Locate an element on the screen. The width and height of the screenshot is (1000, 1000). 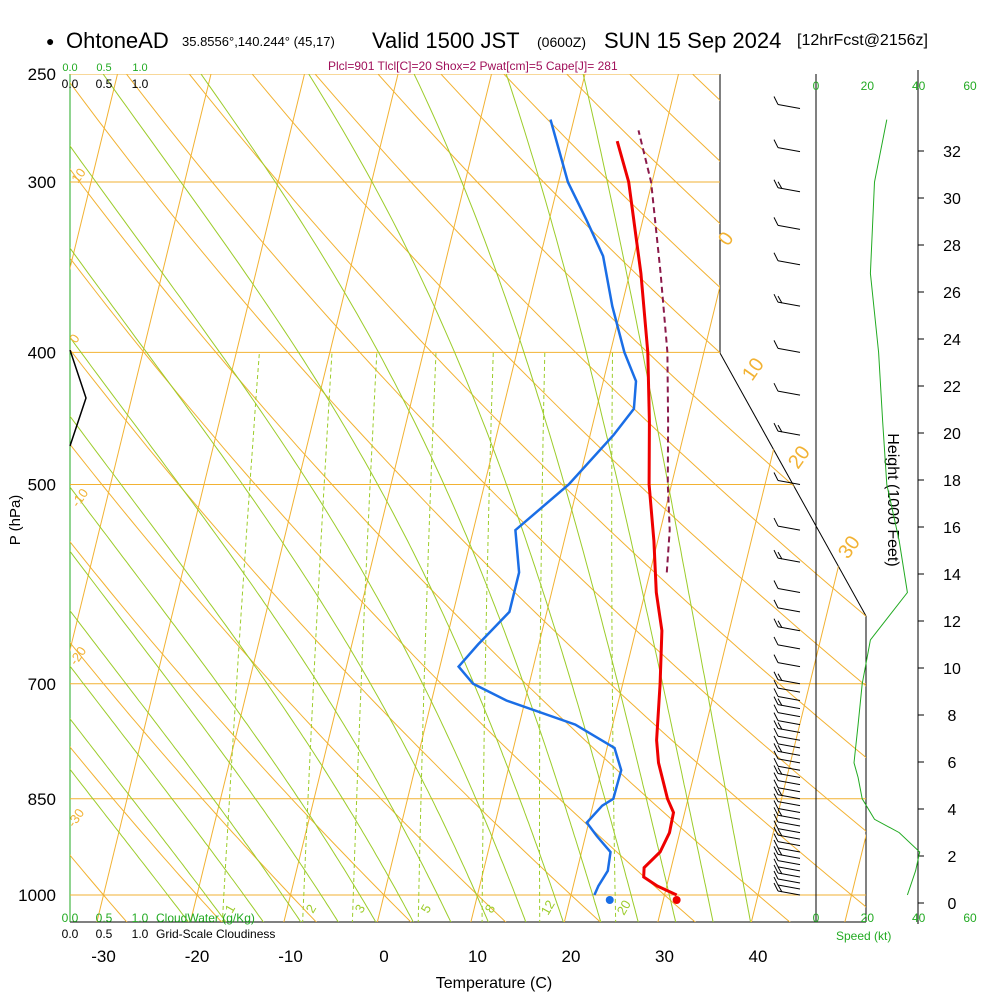
pressure-tick-label: 700 is located at coordinates (42, 684).